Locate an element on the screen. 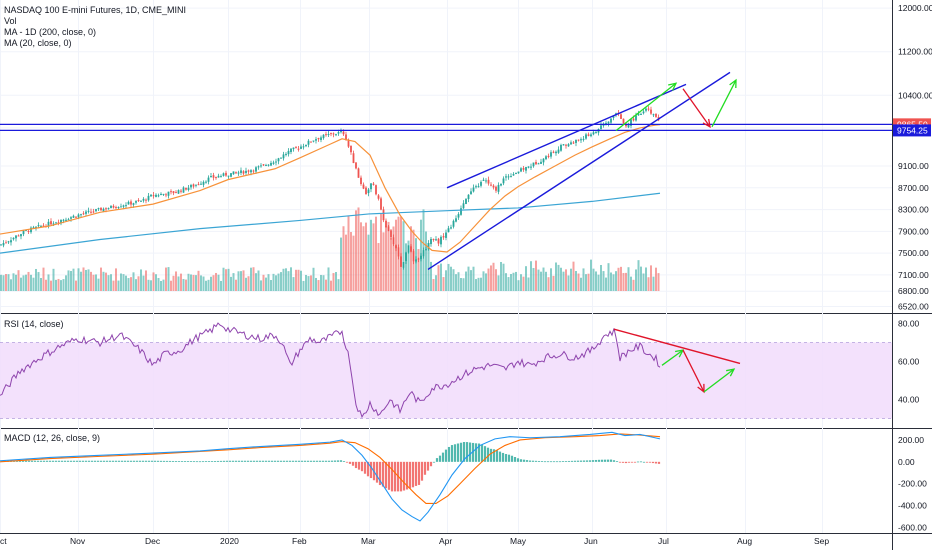 The height and width of the screenshot is (555, 932). rsi-label: RSI (14, close) is located at coordinates (34, 324).